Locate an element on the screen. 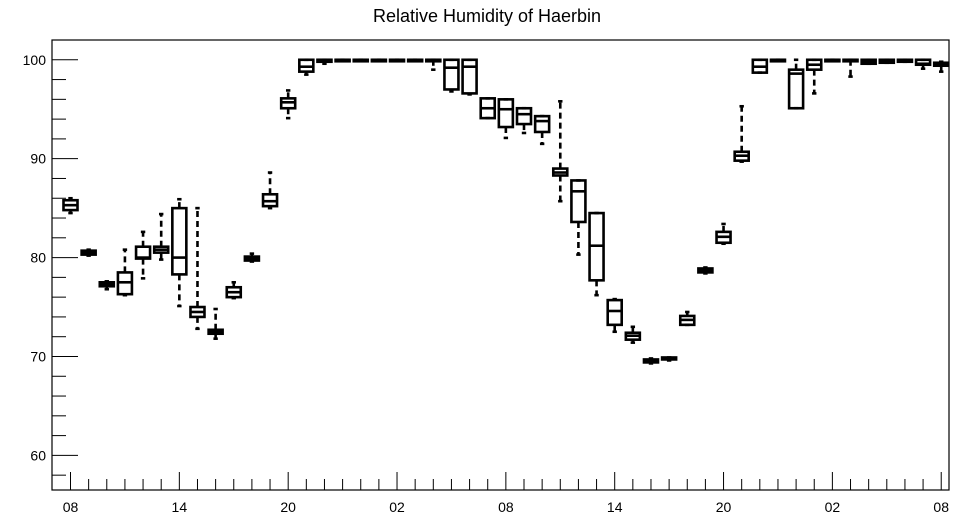 Image resolution: width=957 pixels, height=520 pixels. y-tick-label: 100 is located at coordinates (35, 60).